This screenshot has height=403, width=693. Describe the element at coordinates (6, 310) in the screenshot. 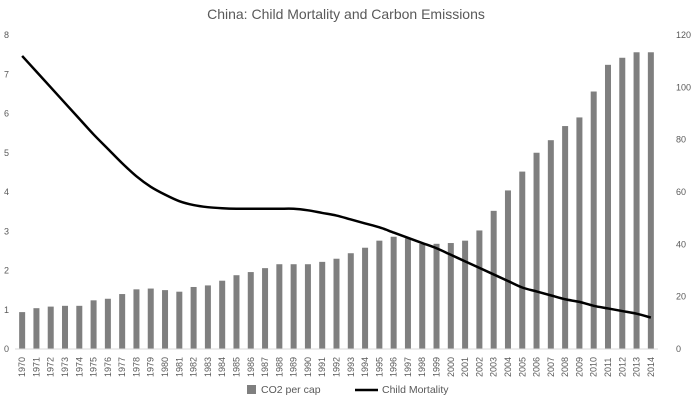

I see `left-axis-tick-label: 1` at that location.